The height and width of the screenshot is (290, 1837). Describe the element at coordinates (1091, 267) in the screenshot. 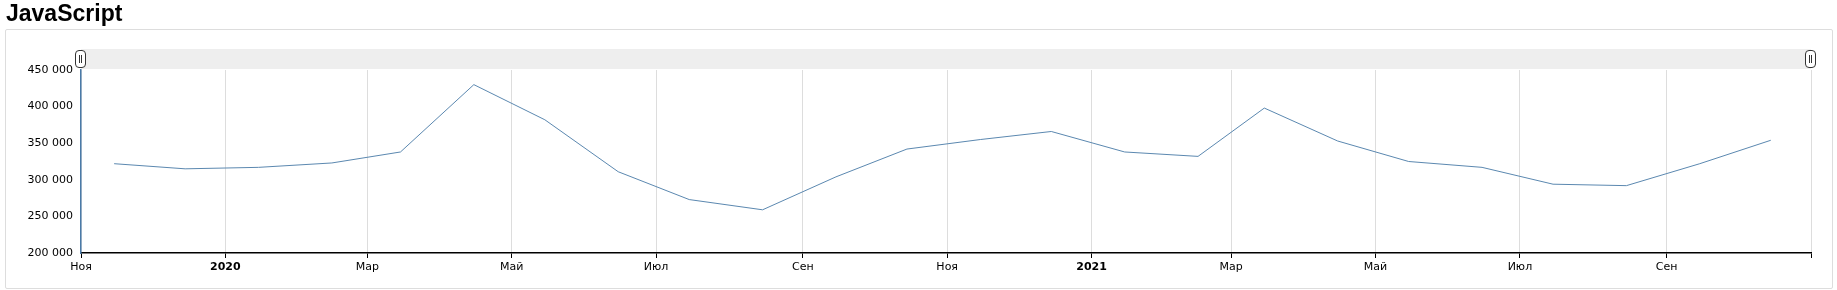

I see `x-tick-label: 2021` at that location.